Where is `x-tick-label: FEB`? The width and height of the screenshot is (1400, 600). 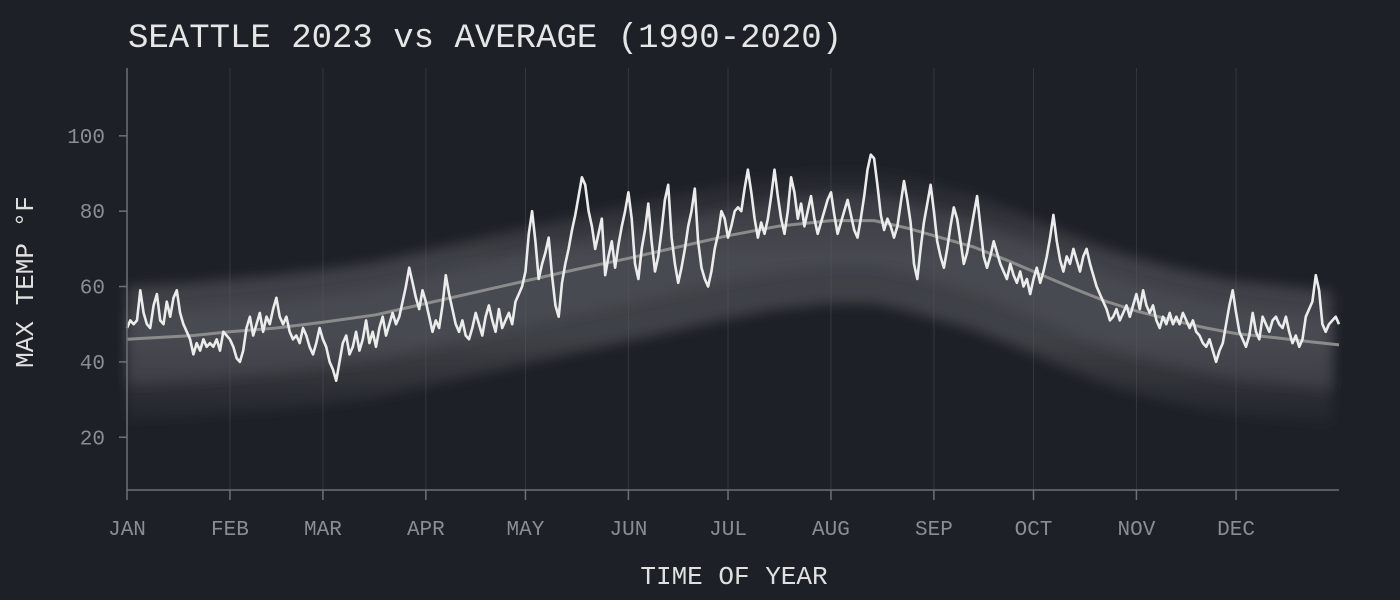 x-tick-label: FEB is located at coordinates (230, 530).